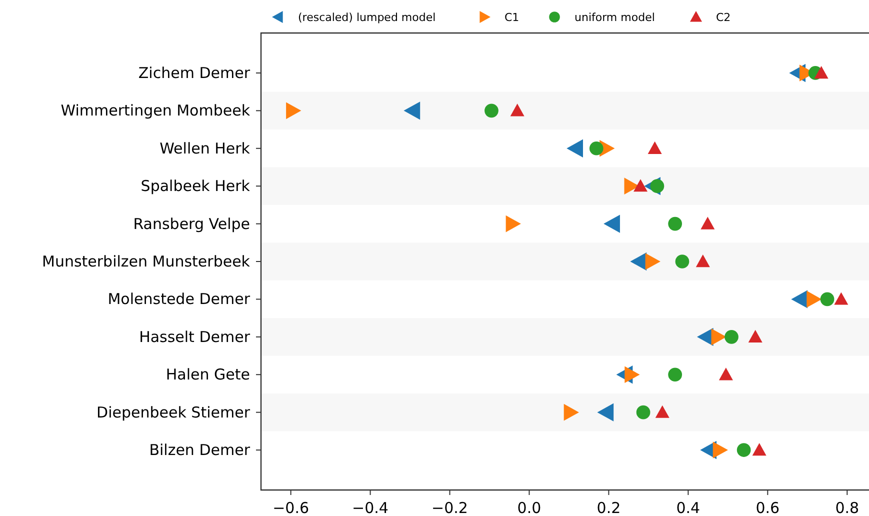 The image size is (869, 516). What do you see at coordinates (367, 17) in the screenshot?
I see `legend-label: (rescaled) lumped model` at bounding box center [367, 17].